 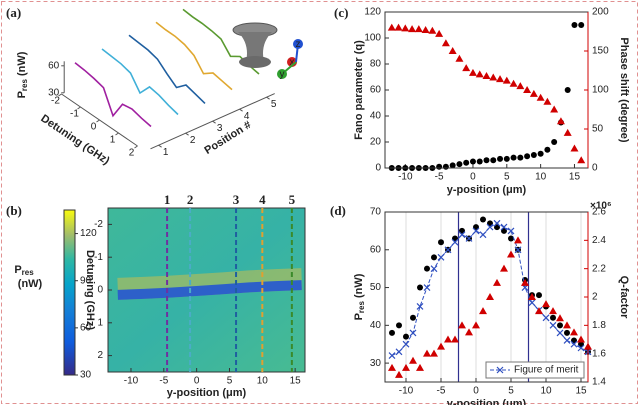 What do you see at coordinates (90, 290) in the screenshot?
I see `y-axis-label: Detuning (GHz)` at bounding box center [90, 290].